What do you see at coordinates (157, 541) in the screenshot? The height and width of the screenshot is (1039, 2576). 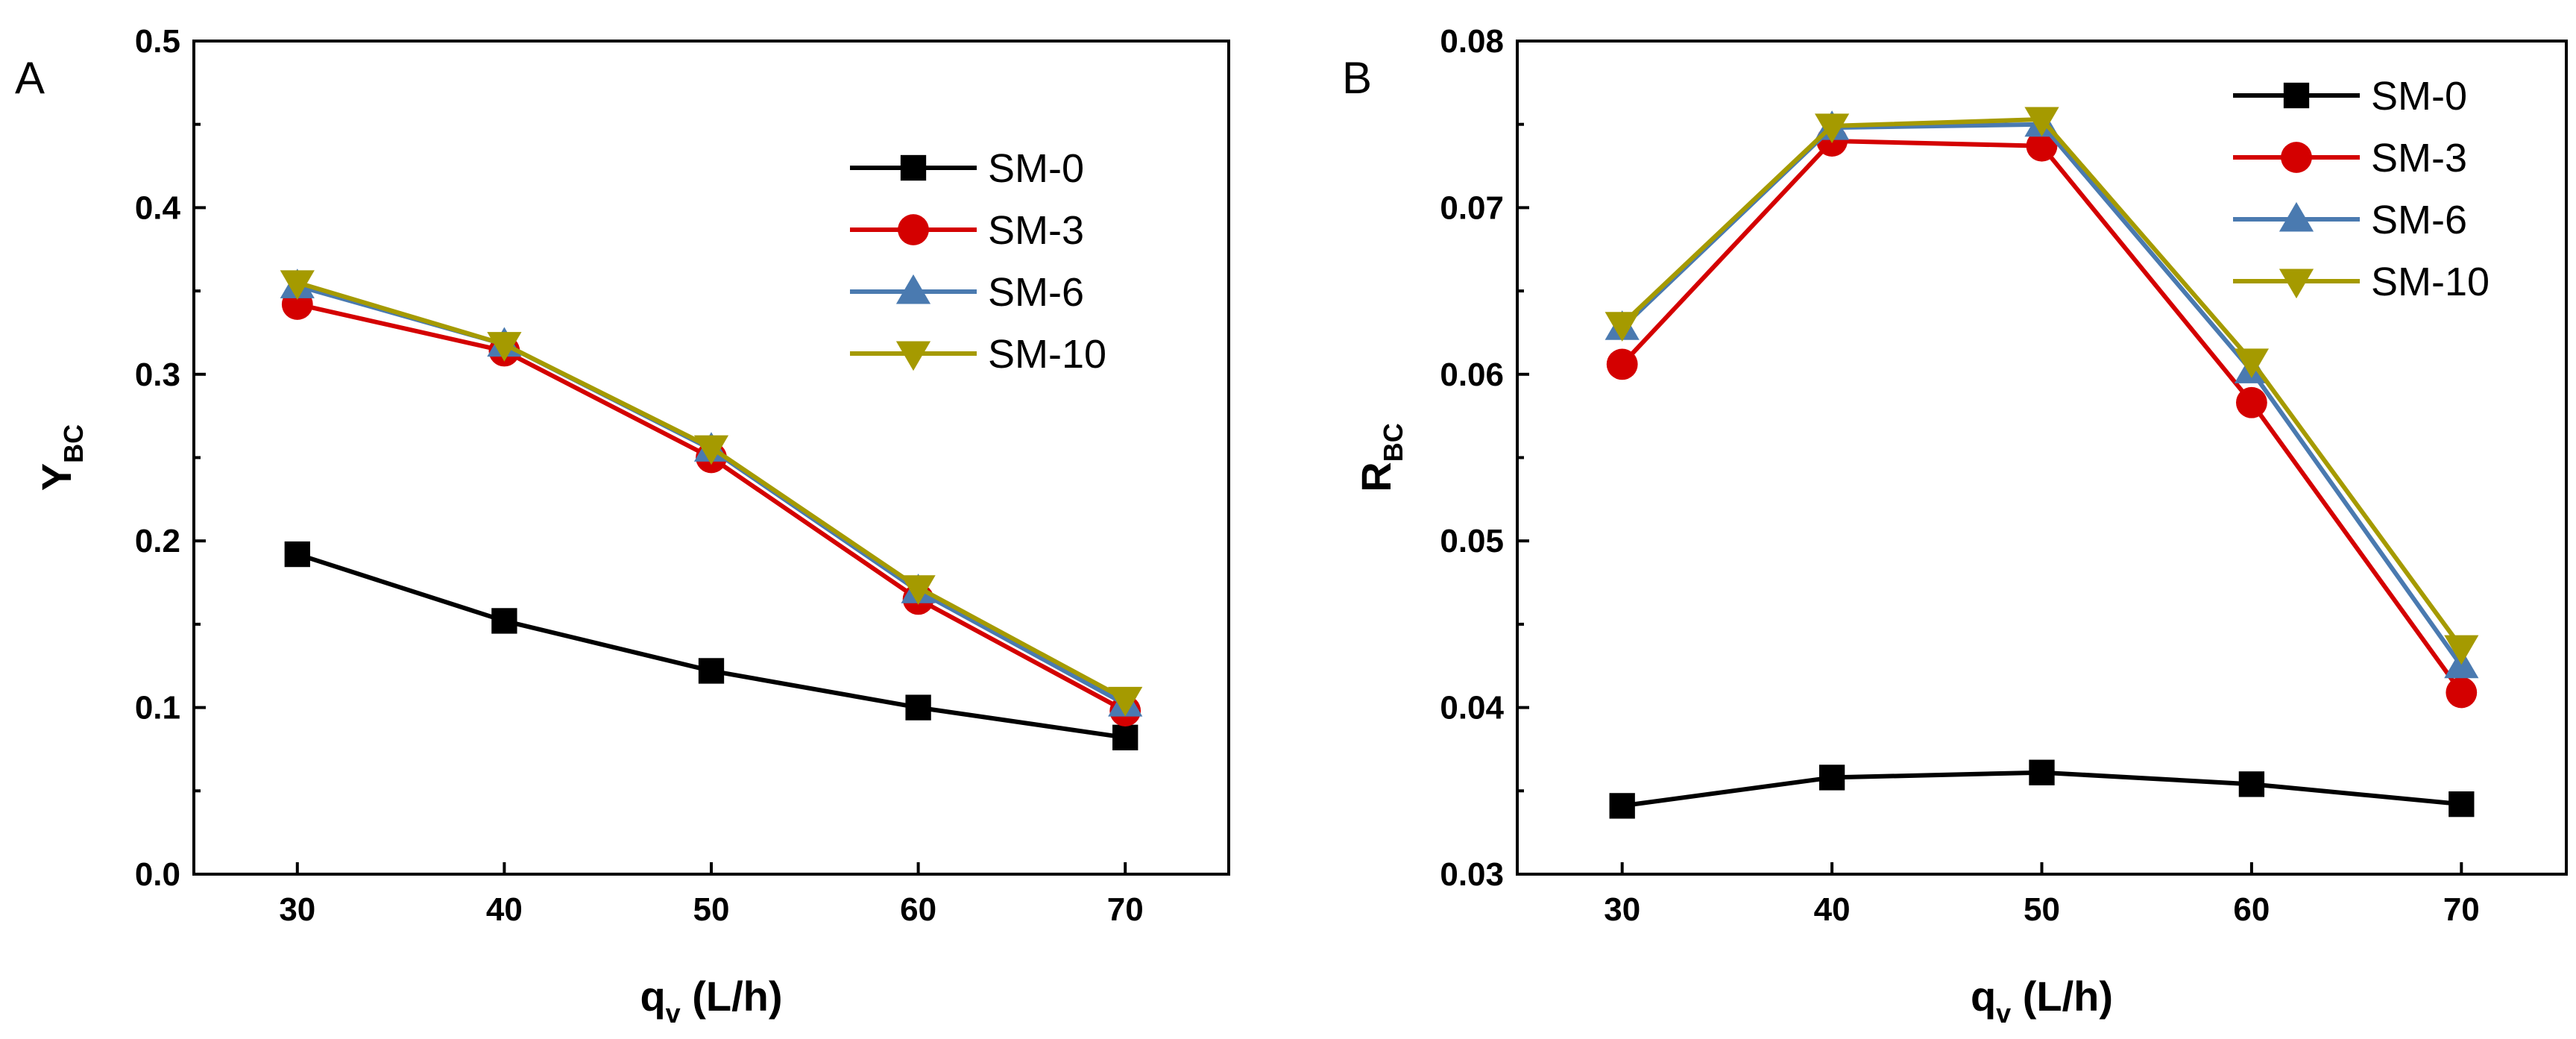 I see `y-tick-label: 0.2` at bounding box center [157, 541].